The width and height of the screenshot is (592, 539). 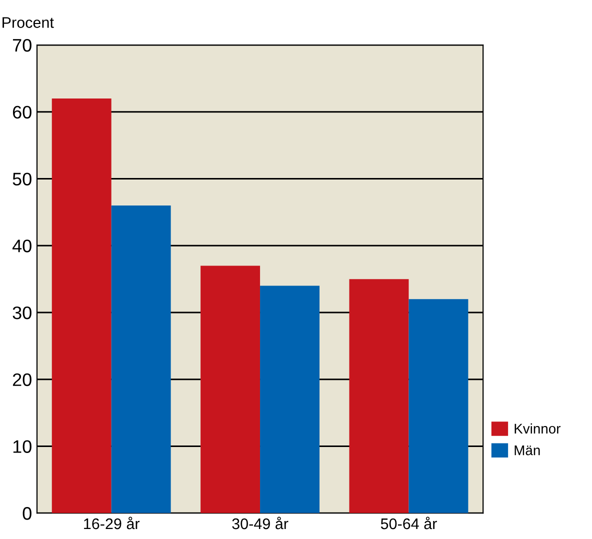 I want to click on y-axis-title: Procent, so click(x=28, y=22).